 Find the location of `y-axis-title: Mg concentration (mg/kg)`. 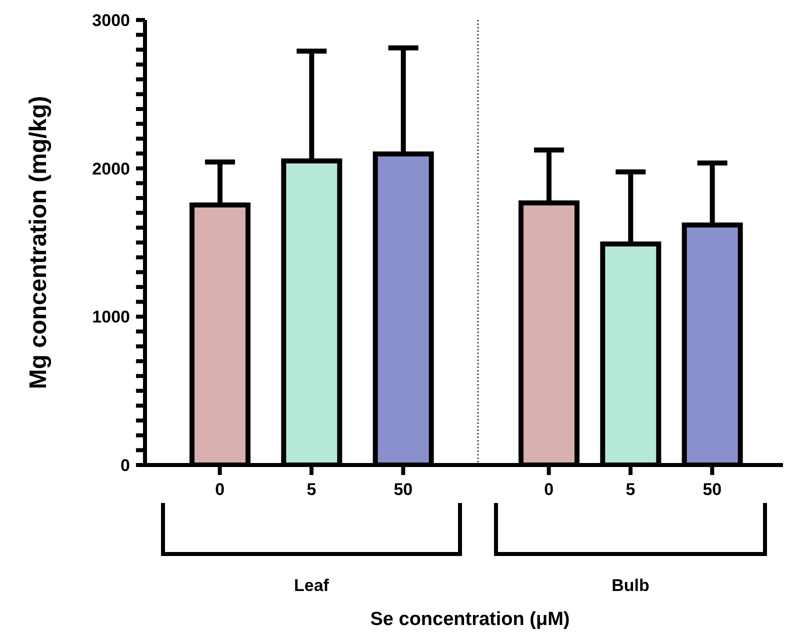

y-axis-title: Mg concentration (mg/kg) is located at coordinates (38, 243).